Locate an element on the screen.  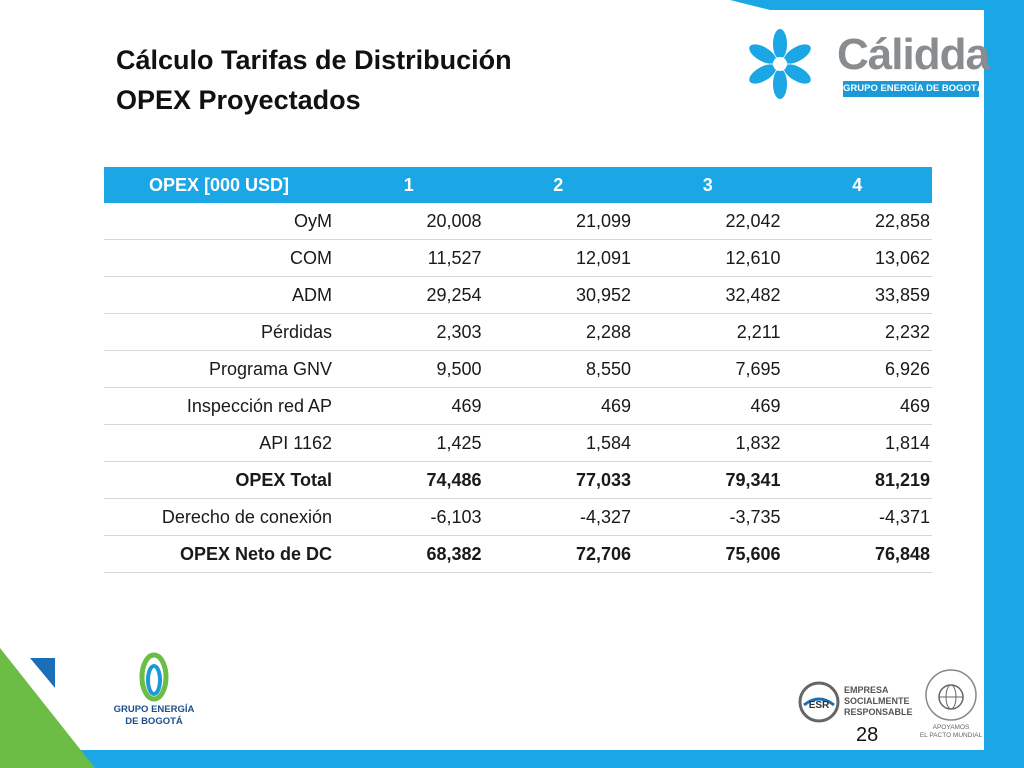
cell-value: 1,584 is located at coordinates (558, 443).